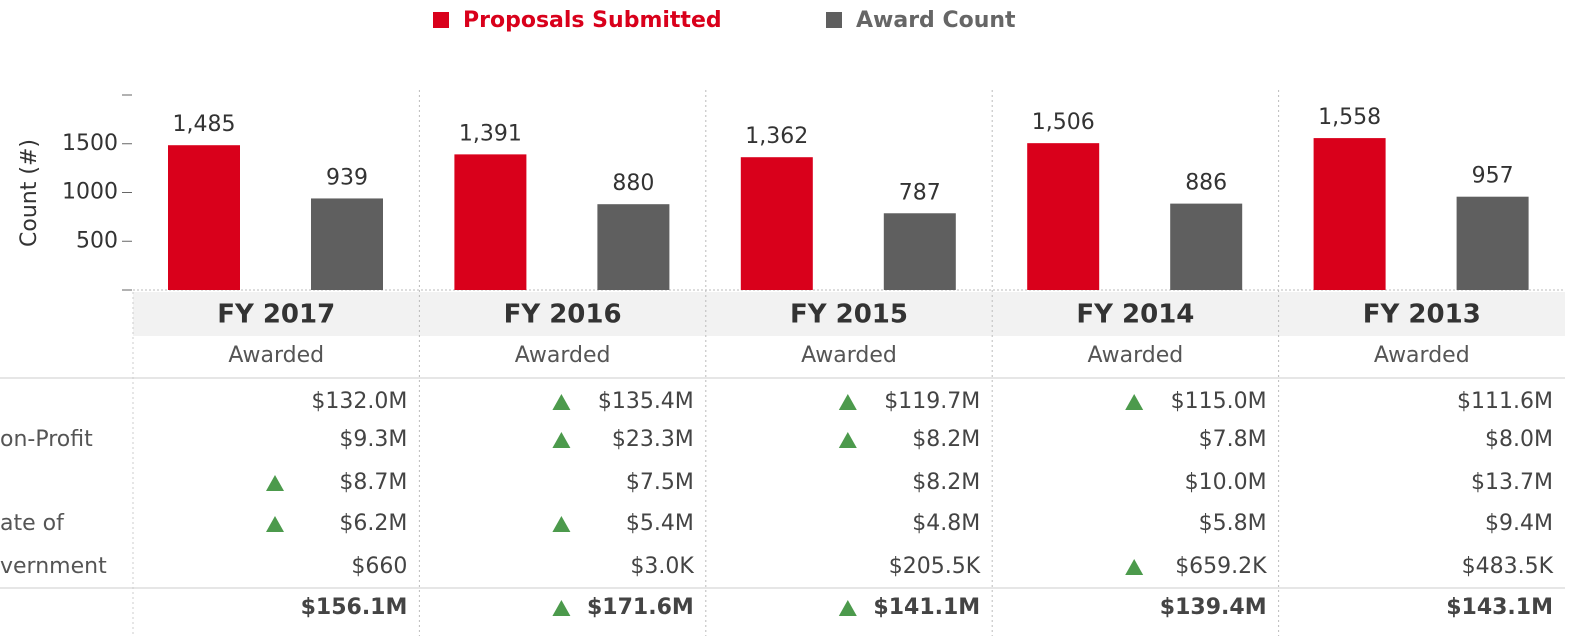  Describe the element at coordinates (660, 523) in the screenshot. I see `table-cell: $5.4M` at that location.